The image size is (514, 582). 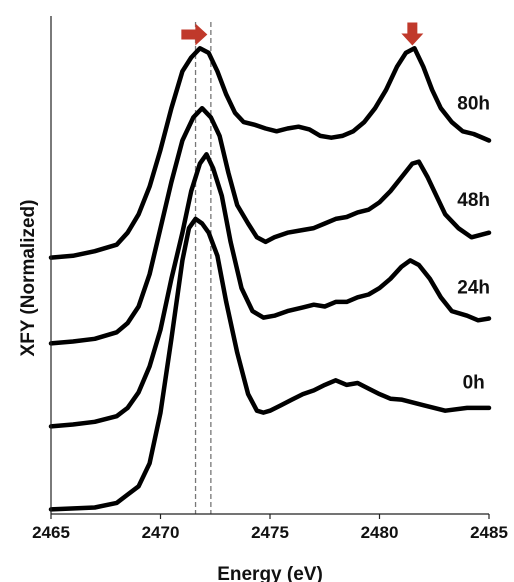 What do you see at coordinates (51, 532) in the screenshot?
I see `x-tick-label: 2465` at bounding box center [51, 532].